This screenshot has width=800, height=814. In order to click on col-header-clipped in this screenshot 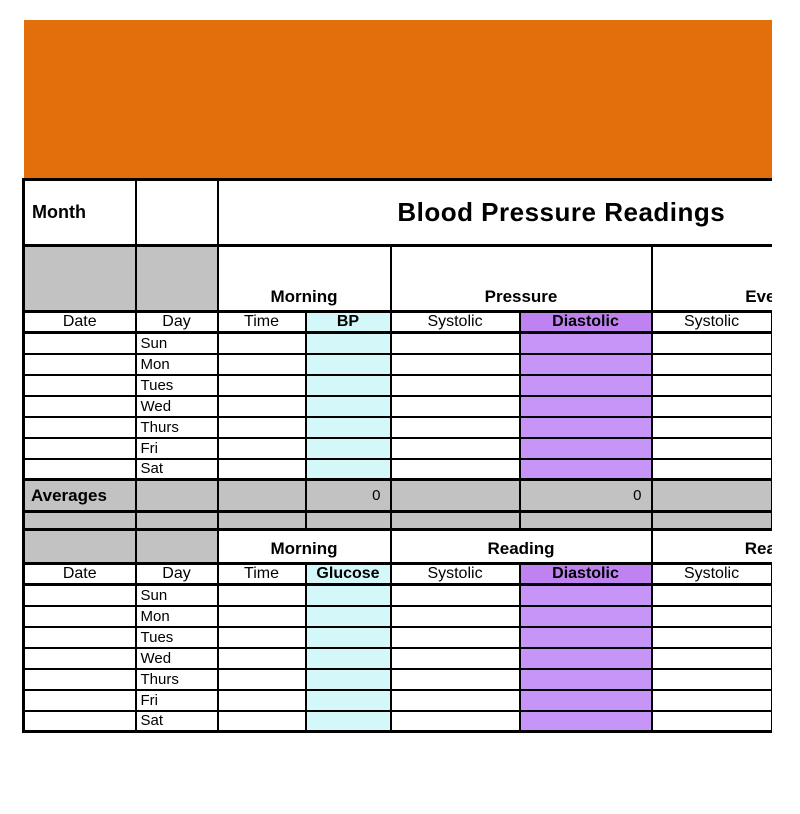, I will do `click(771, 322)`.